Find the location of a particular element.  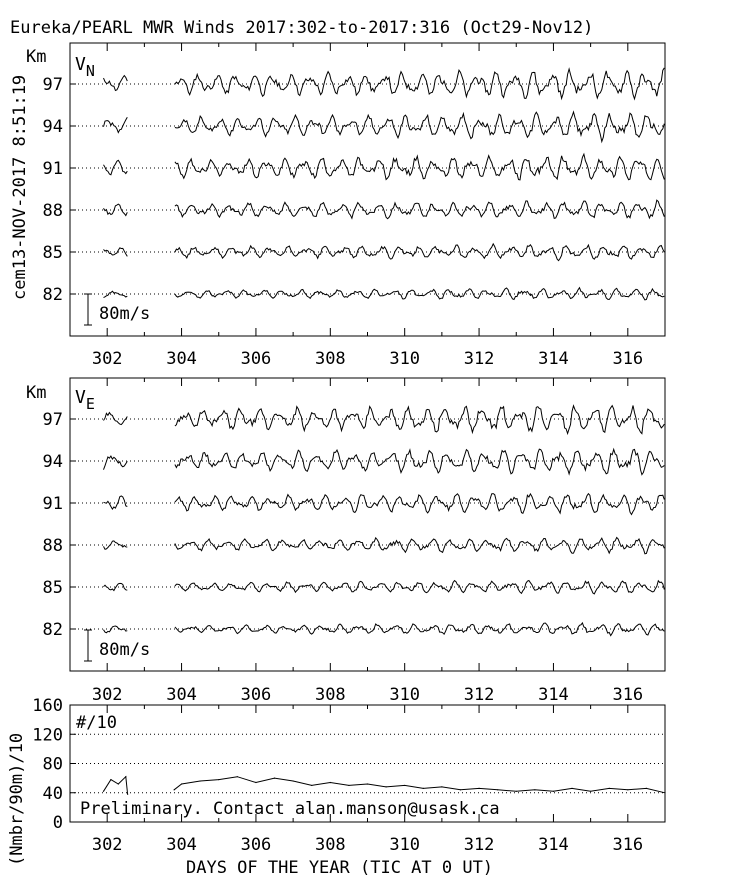

vn-scale-bar: 80m/s is located at coordinates (117, 309).